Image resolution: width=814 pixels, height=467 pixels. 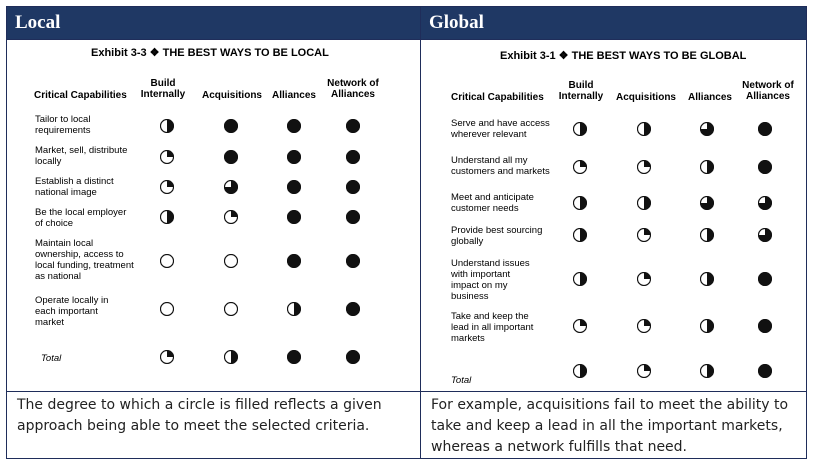 What do you see at coordinates (500, 166) in the screenshot?
I see `row-label: Understand all my customers and markets` at bounding box center [500, 166].